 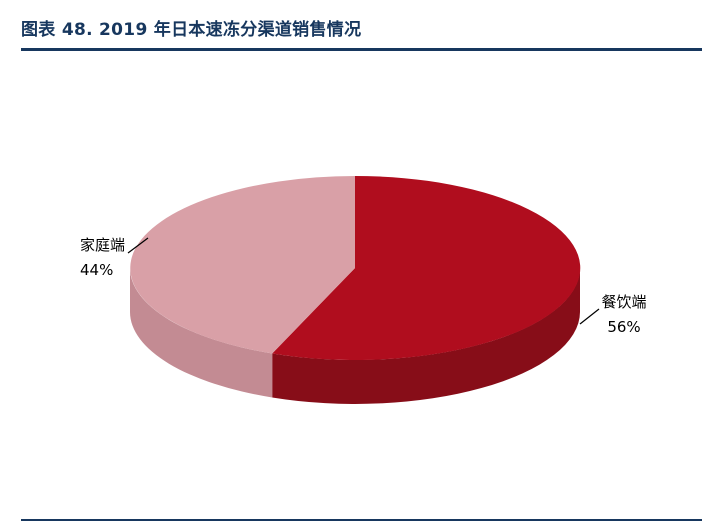 What do you see at coordinates (361, 520) in the screenshot?
I see `bottom-divider` at bounding box center [361, 520].